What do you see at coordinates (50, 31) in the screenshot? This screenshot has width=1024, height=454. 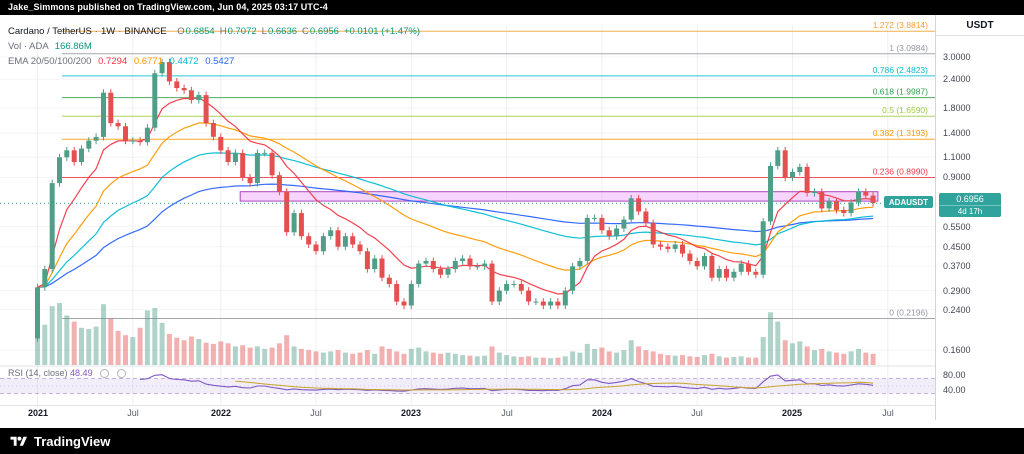 I see `symbol-title: Cardano / TetherUS` at bounding box center [50, 31].